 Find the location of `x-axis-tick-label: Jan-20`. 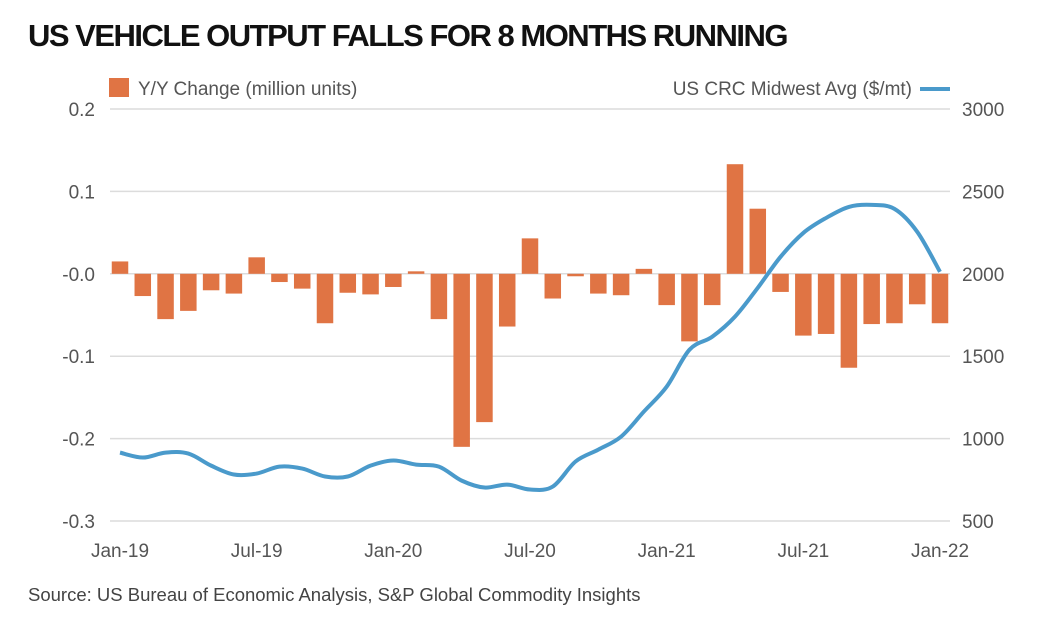

x-axis-tick-label: Jan-20 is located at coordinates (393, 551).